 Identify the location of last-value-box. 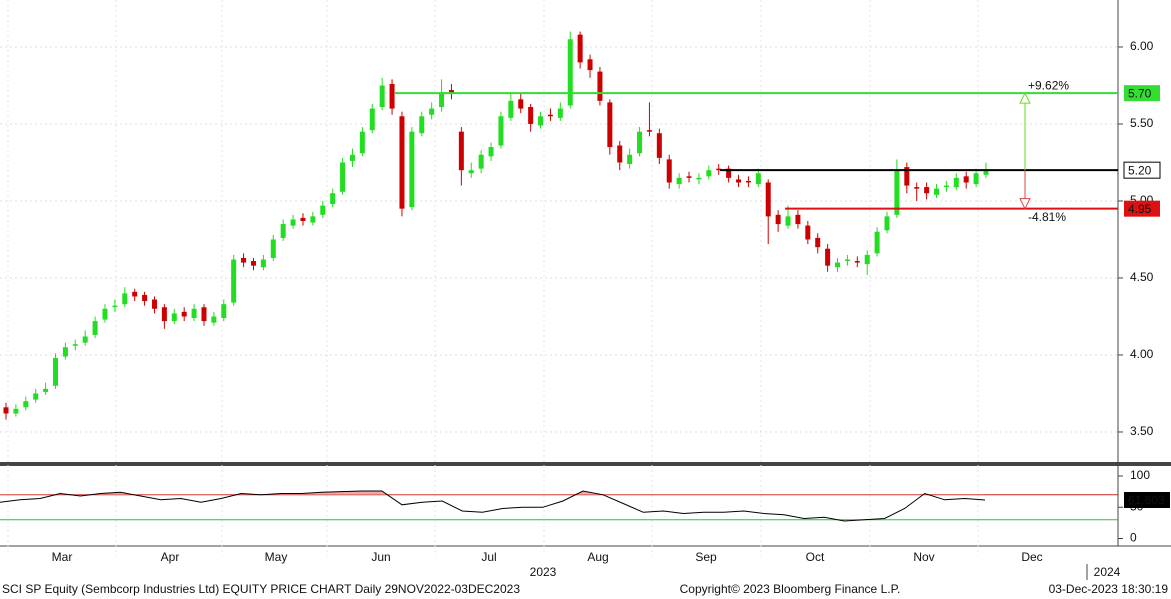
(1147, 499).